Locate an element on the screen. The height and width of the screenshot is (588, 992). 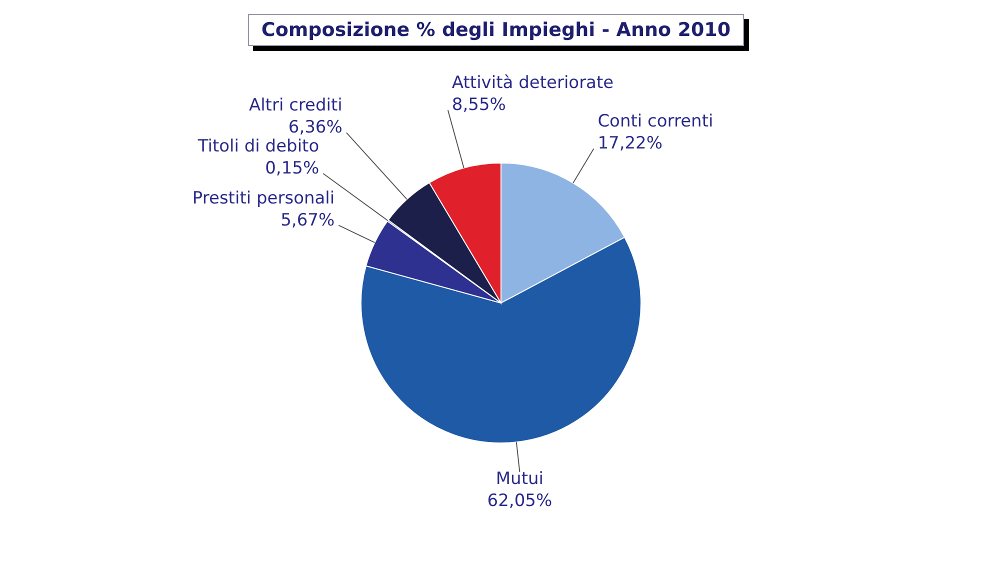
slice-label: Mutui is located at coordinates (520, 478).